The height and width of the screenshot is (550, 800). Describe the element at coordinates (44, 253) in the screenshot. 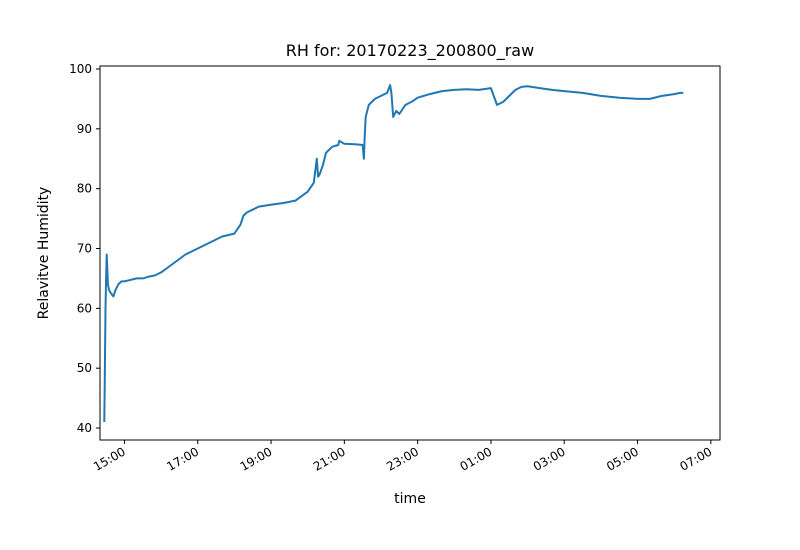

I see `y-axis-title: Relavitve Humidity` at that location.